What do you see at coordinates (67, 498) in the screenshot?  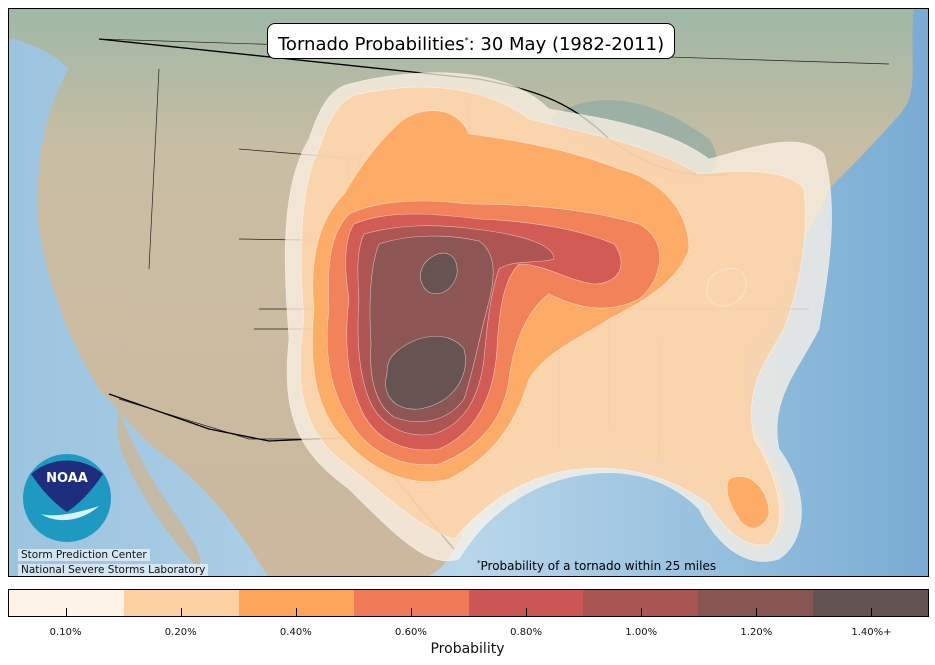 I see `noaa-logo: NOAA` at bounding box center [67, 498].